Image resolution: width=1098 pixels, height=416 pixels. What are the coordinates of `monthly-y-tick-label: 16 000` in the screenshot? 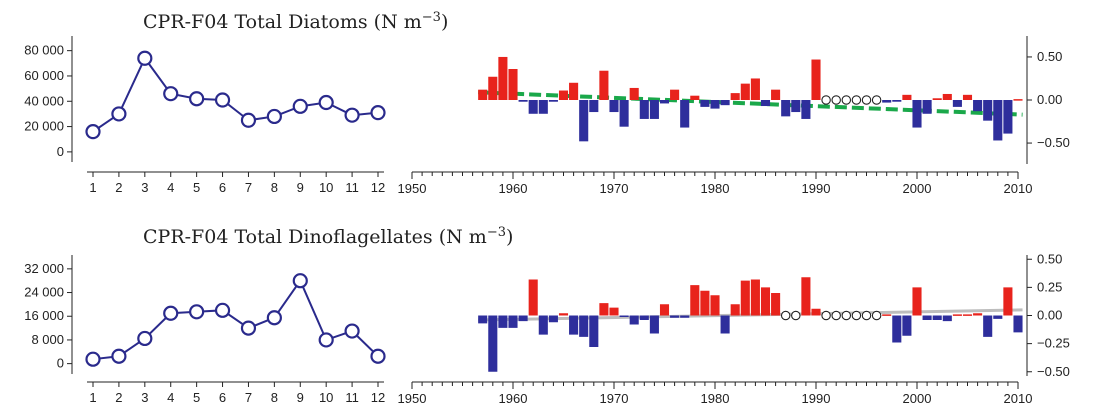 It's located at (44, 315).